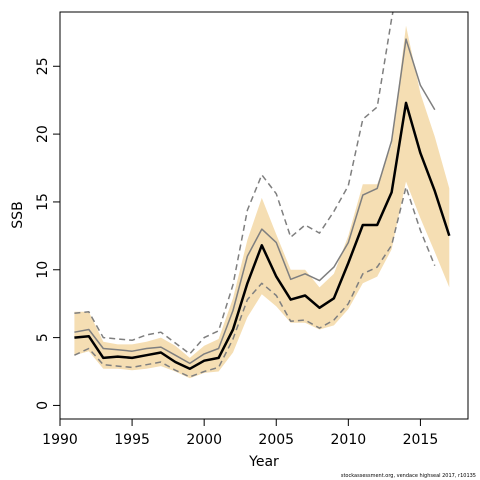 This screenshot has height=480, width=480. Describe the element at coordinates (421, 440) in the screenshot. I see `x-tick-label: 2015` at that location.